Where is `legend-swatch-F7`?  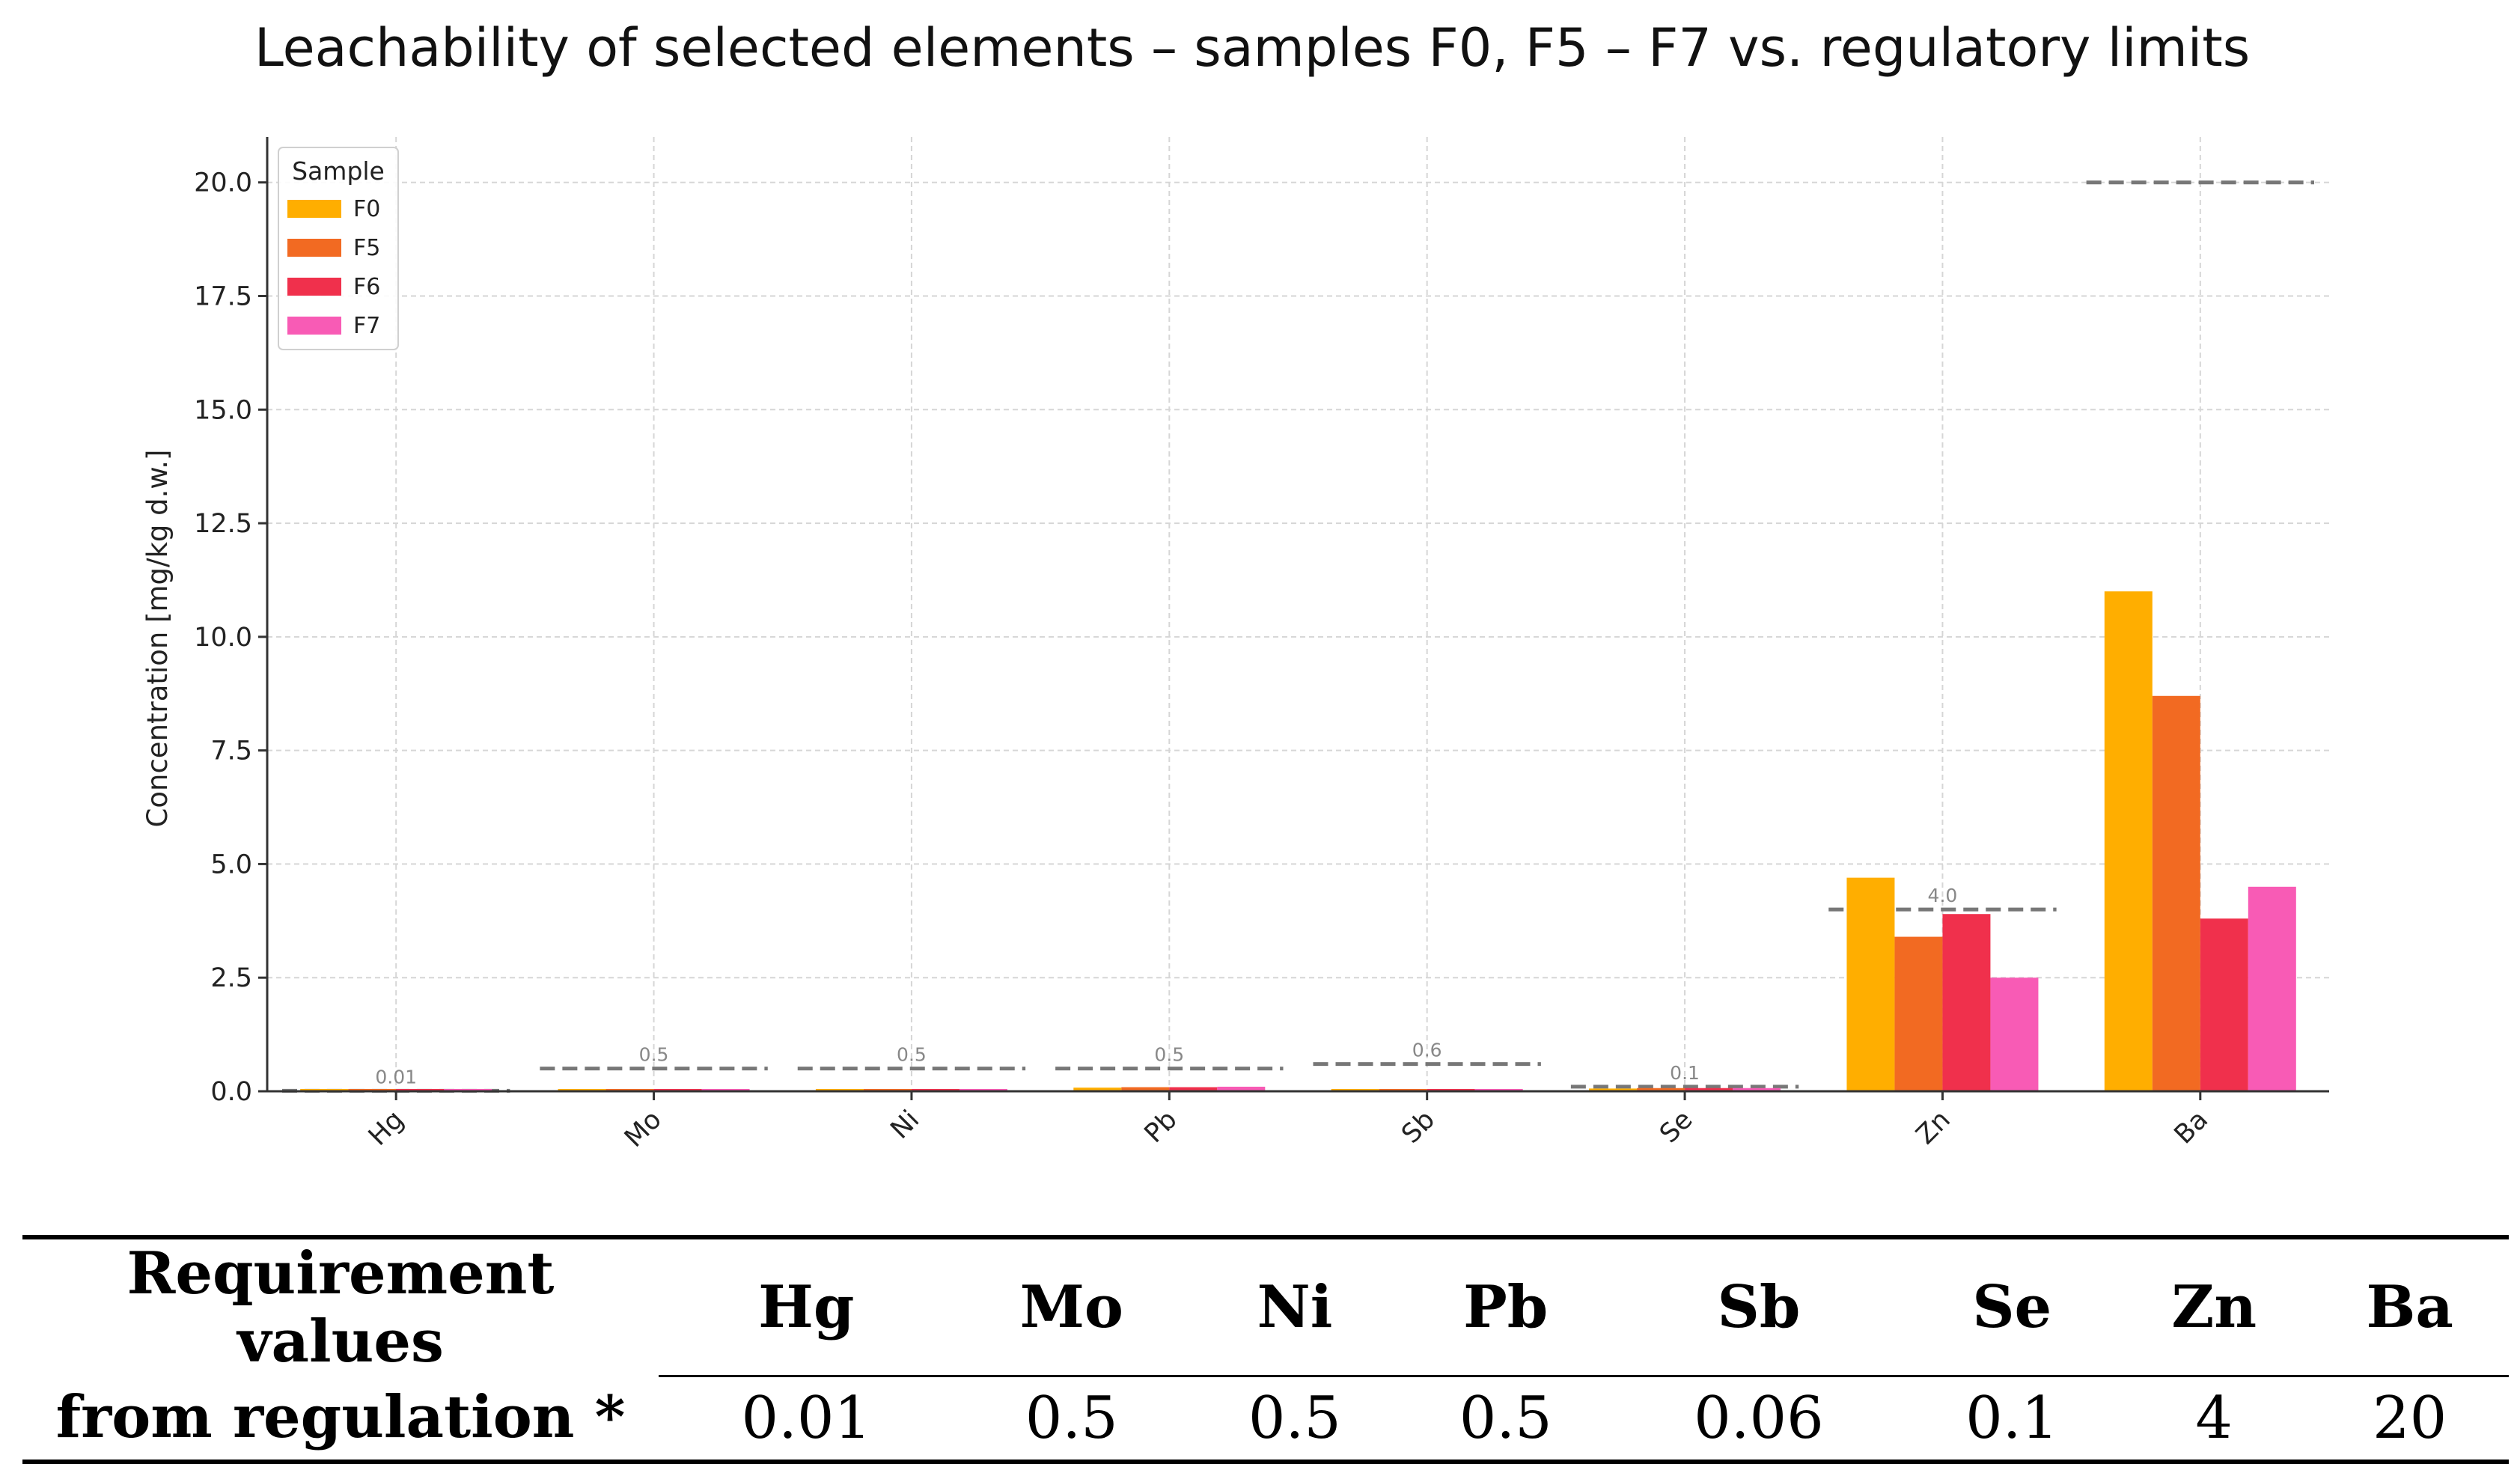 legend-swatch-F7 is located at coordinates (314, 326).